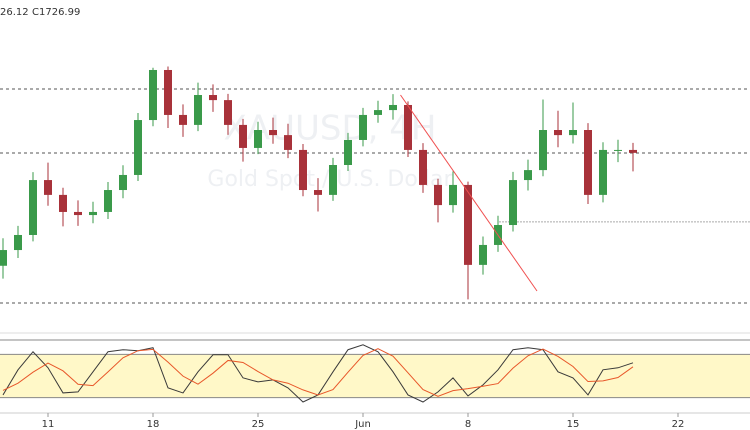 Image resolution: width=750 pixels, height=430 pixels. What do you see at coordinates (362, 424) in the screenshot?
I see `x-tick-label: Jun` at bounding box center [362, 424].